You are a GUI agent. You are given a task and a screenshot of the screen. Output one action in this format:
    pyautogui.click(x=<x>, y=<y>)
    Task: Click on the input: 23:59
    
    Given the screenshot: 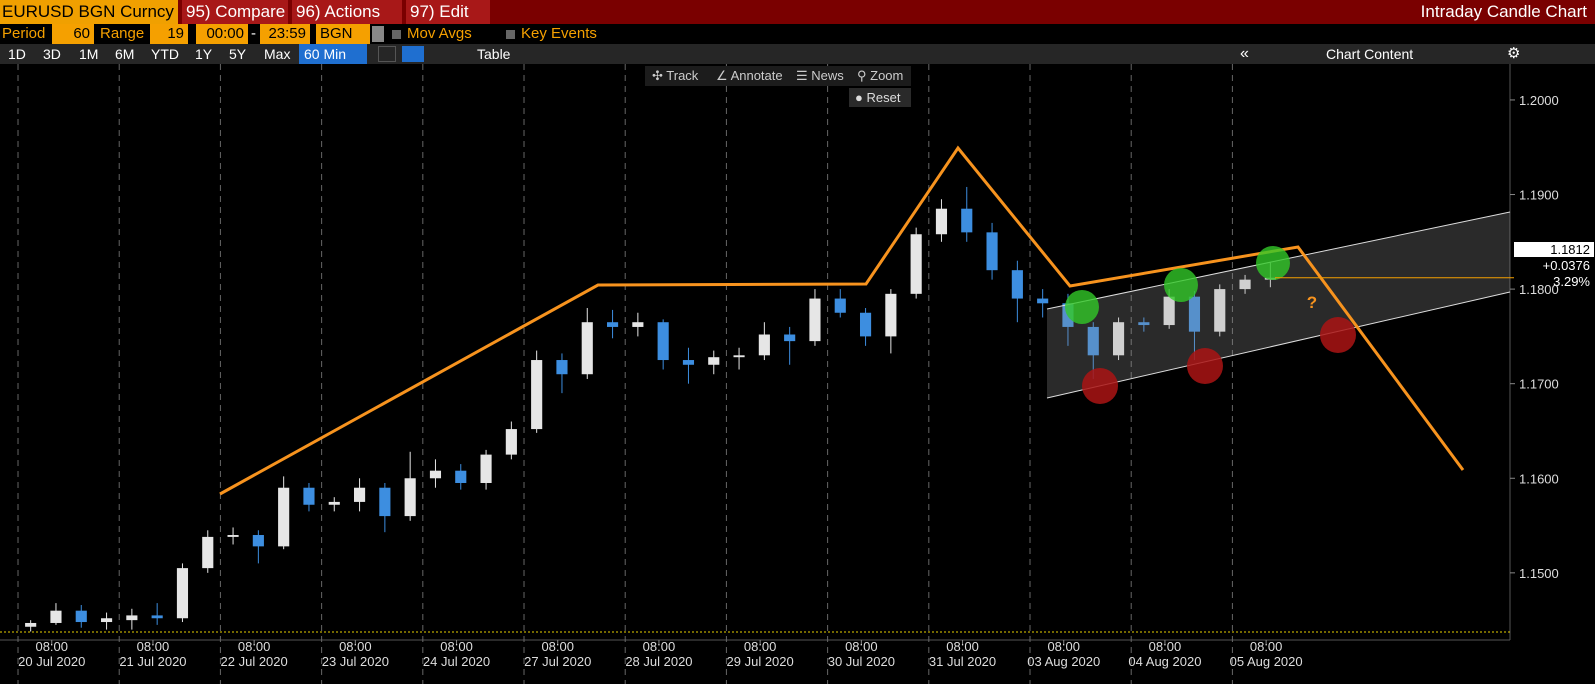 What is the action you would take?
    pyautogui.click(x=285, y=34)
    